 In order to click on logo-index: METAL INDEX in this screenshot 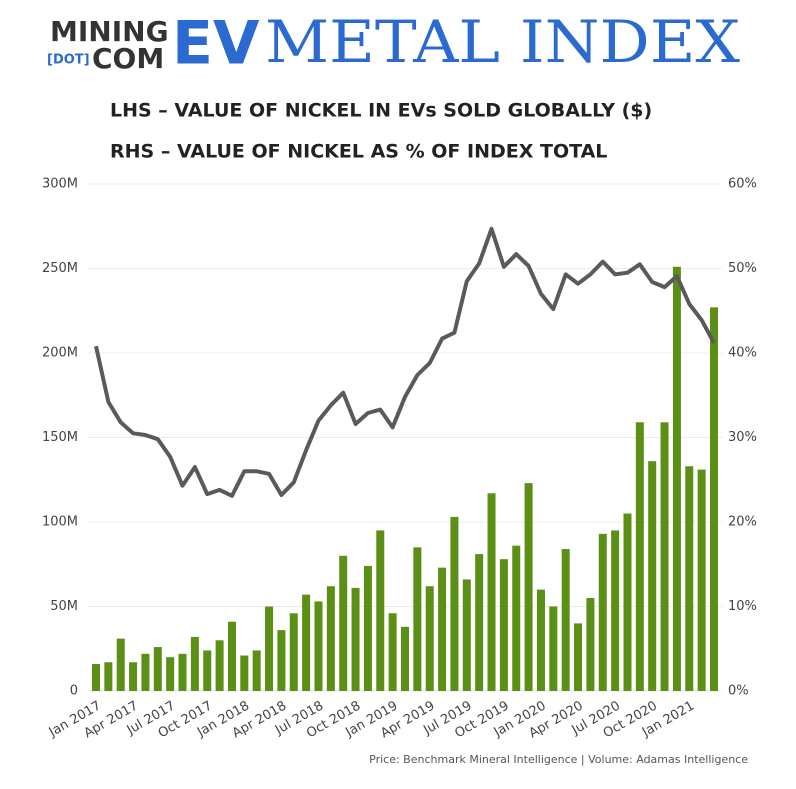, I will do `click(503, 42)`.